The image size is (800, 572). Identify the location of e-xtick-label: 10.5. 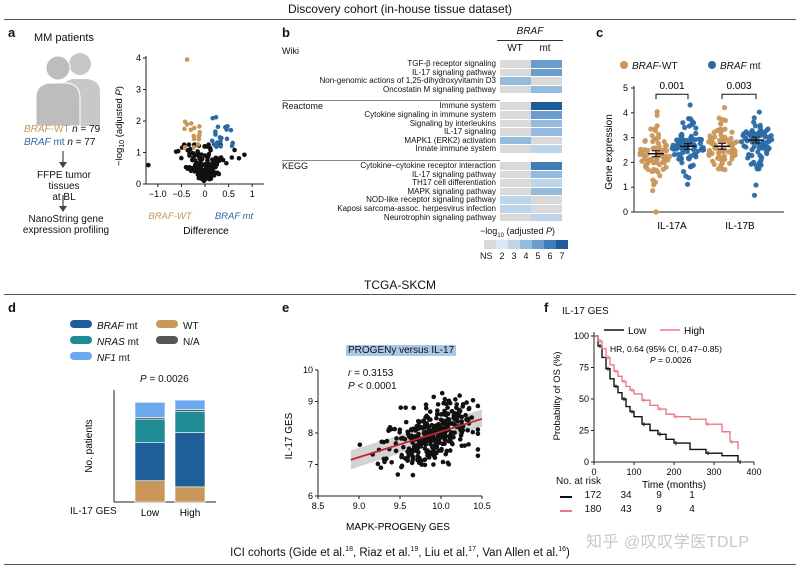
(482, 506).